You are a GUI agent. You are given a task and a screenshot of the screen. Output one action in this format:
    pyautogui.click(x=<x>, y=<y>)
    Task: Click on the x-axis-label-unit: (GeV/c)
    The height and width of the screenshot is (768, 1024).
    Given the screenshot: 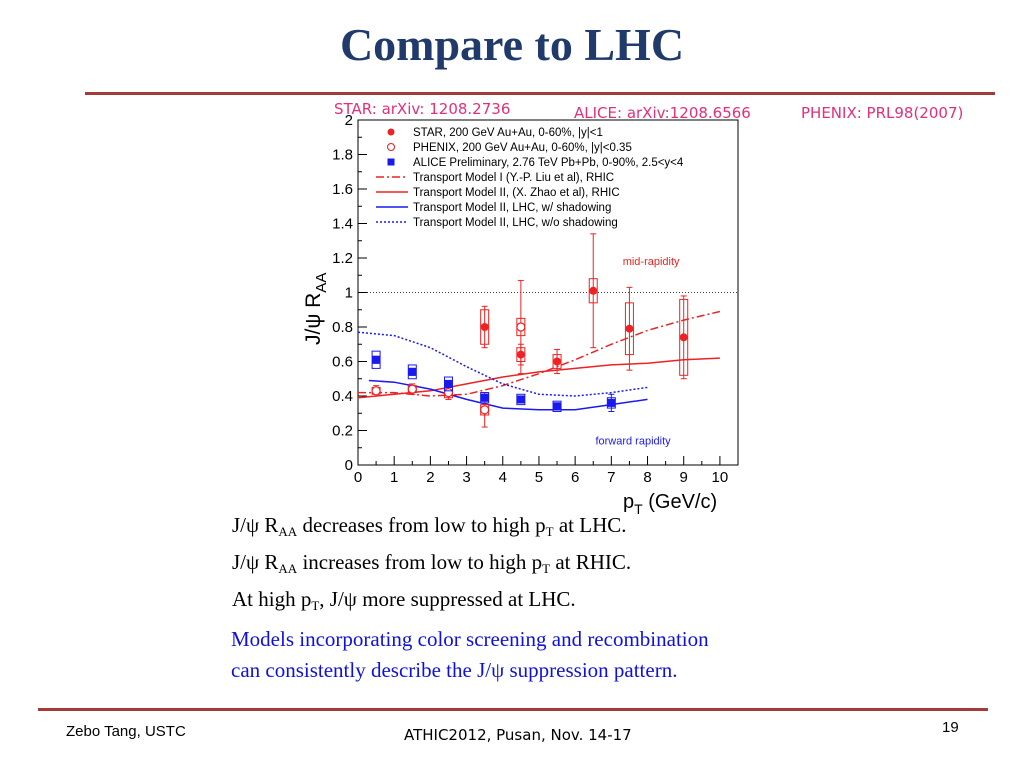 What is the action you would take?
    pyautogui.click(x=680, y=502)
    